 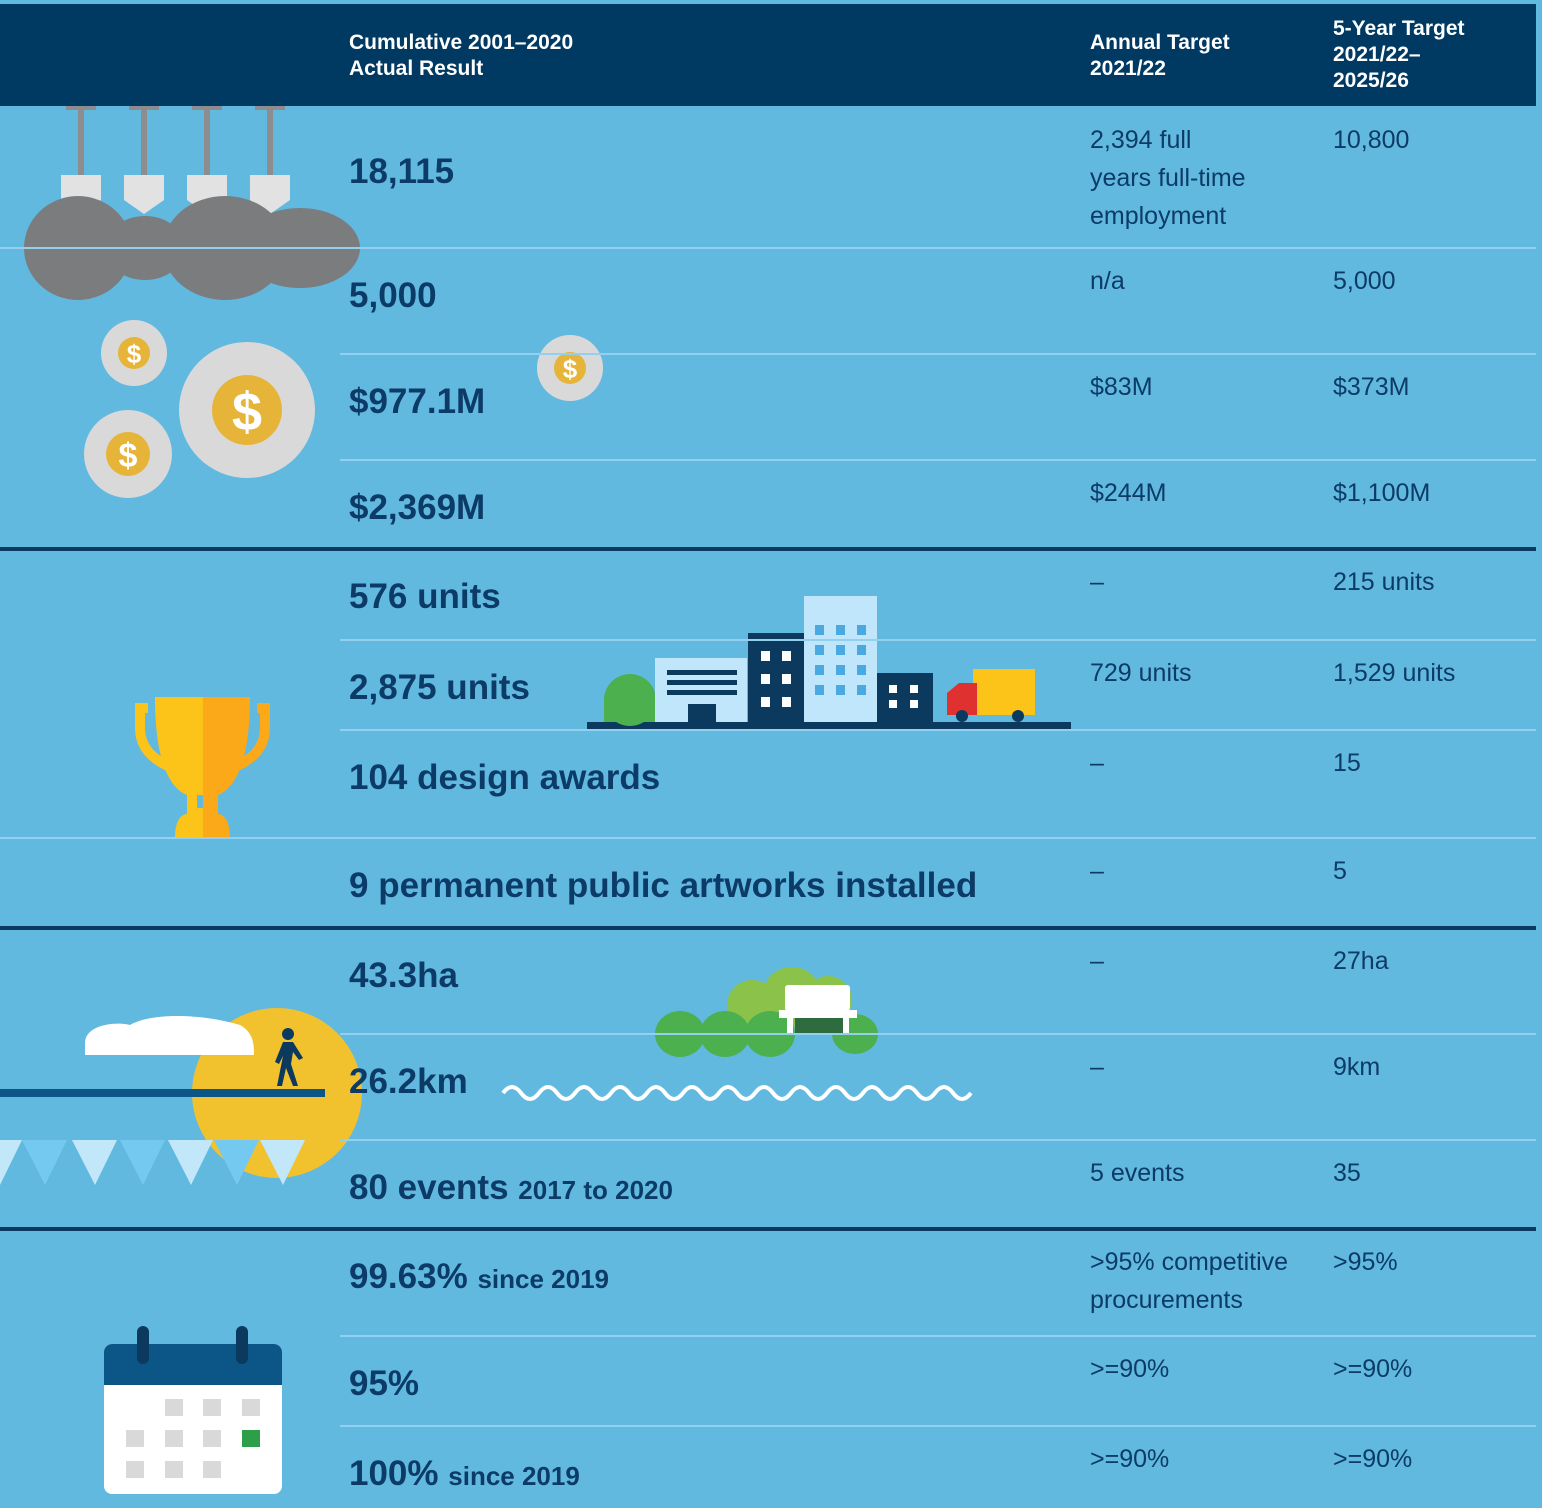 What do you see at coordinates (408, 1276) in the screenshot?
I see `result-value: 99.63%` at bounding box center [408, 1276].